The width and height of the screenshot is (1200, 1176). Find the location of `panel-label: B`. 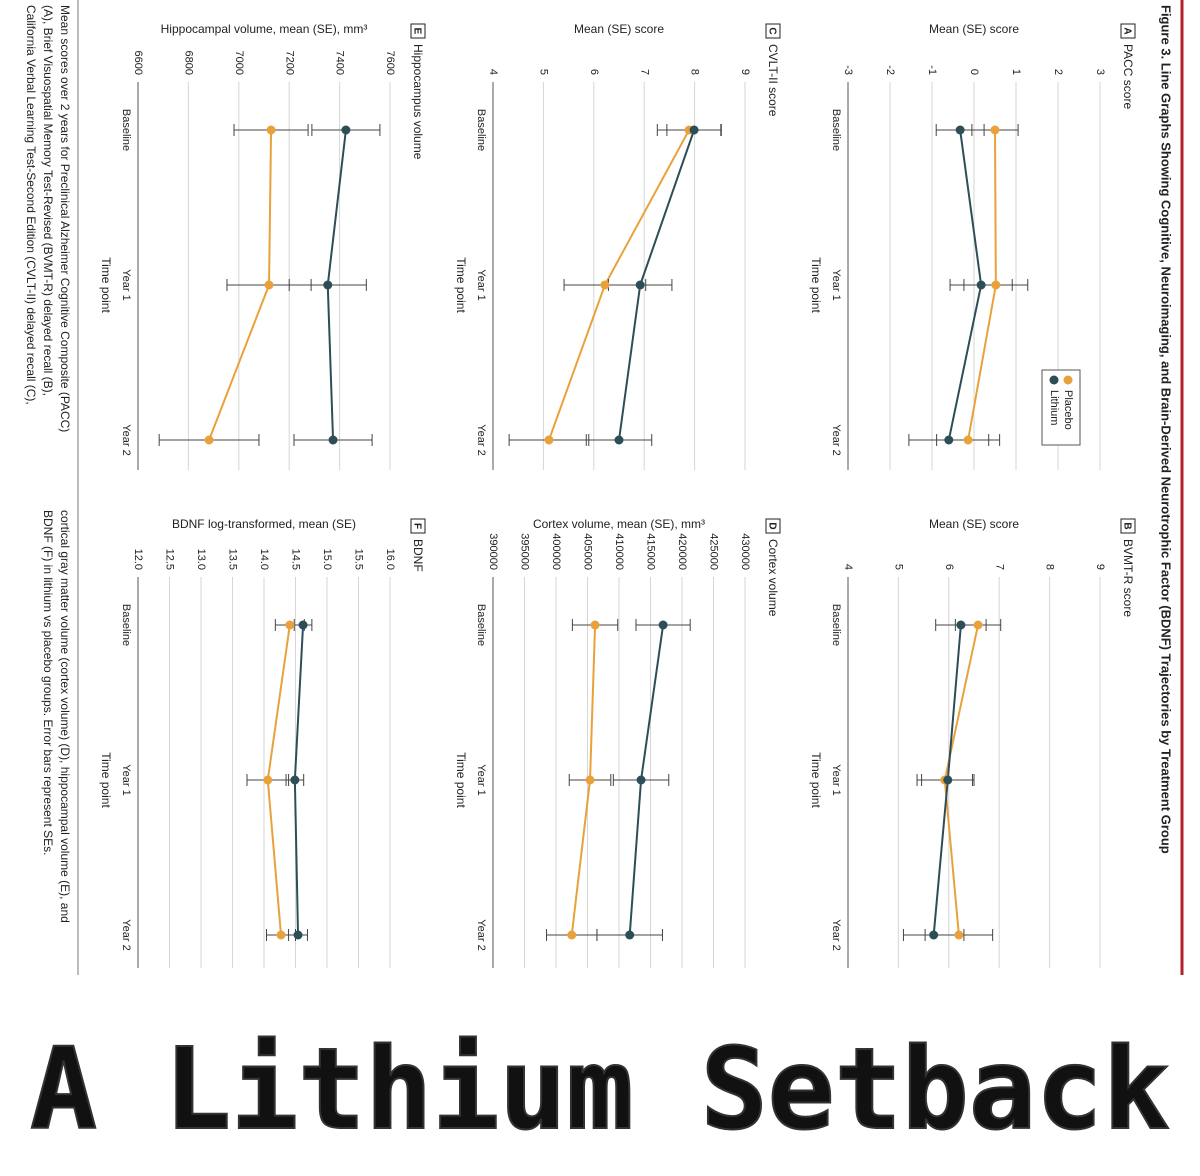

panel-label: B is located at coordinates (1126, 525).